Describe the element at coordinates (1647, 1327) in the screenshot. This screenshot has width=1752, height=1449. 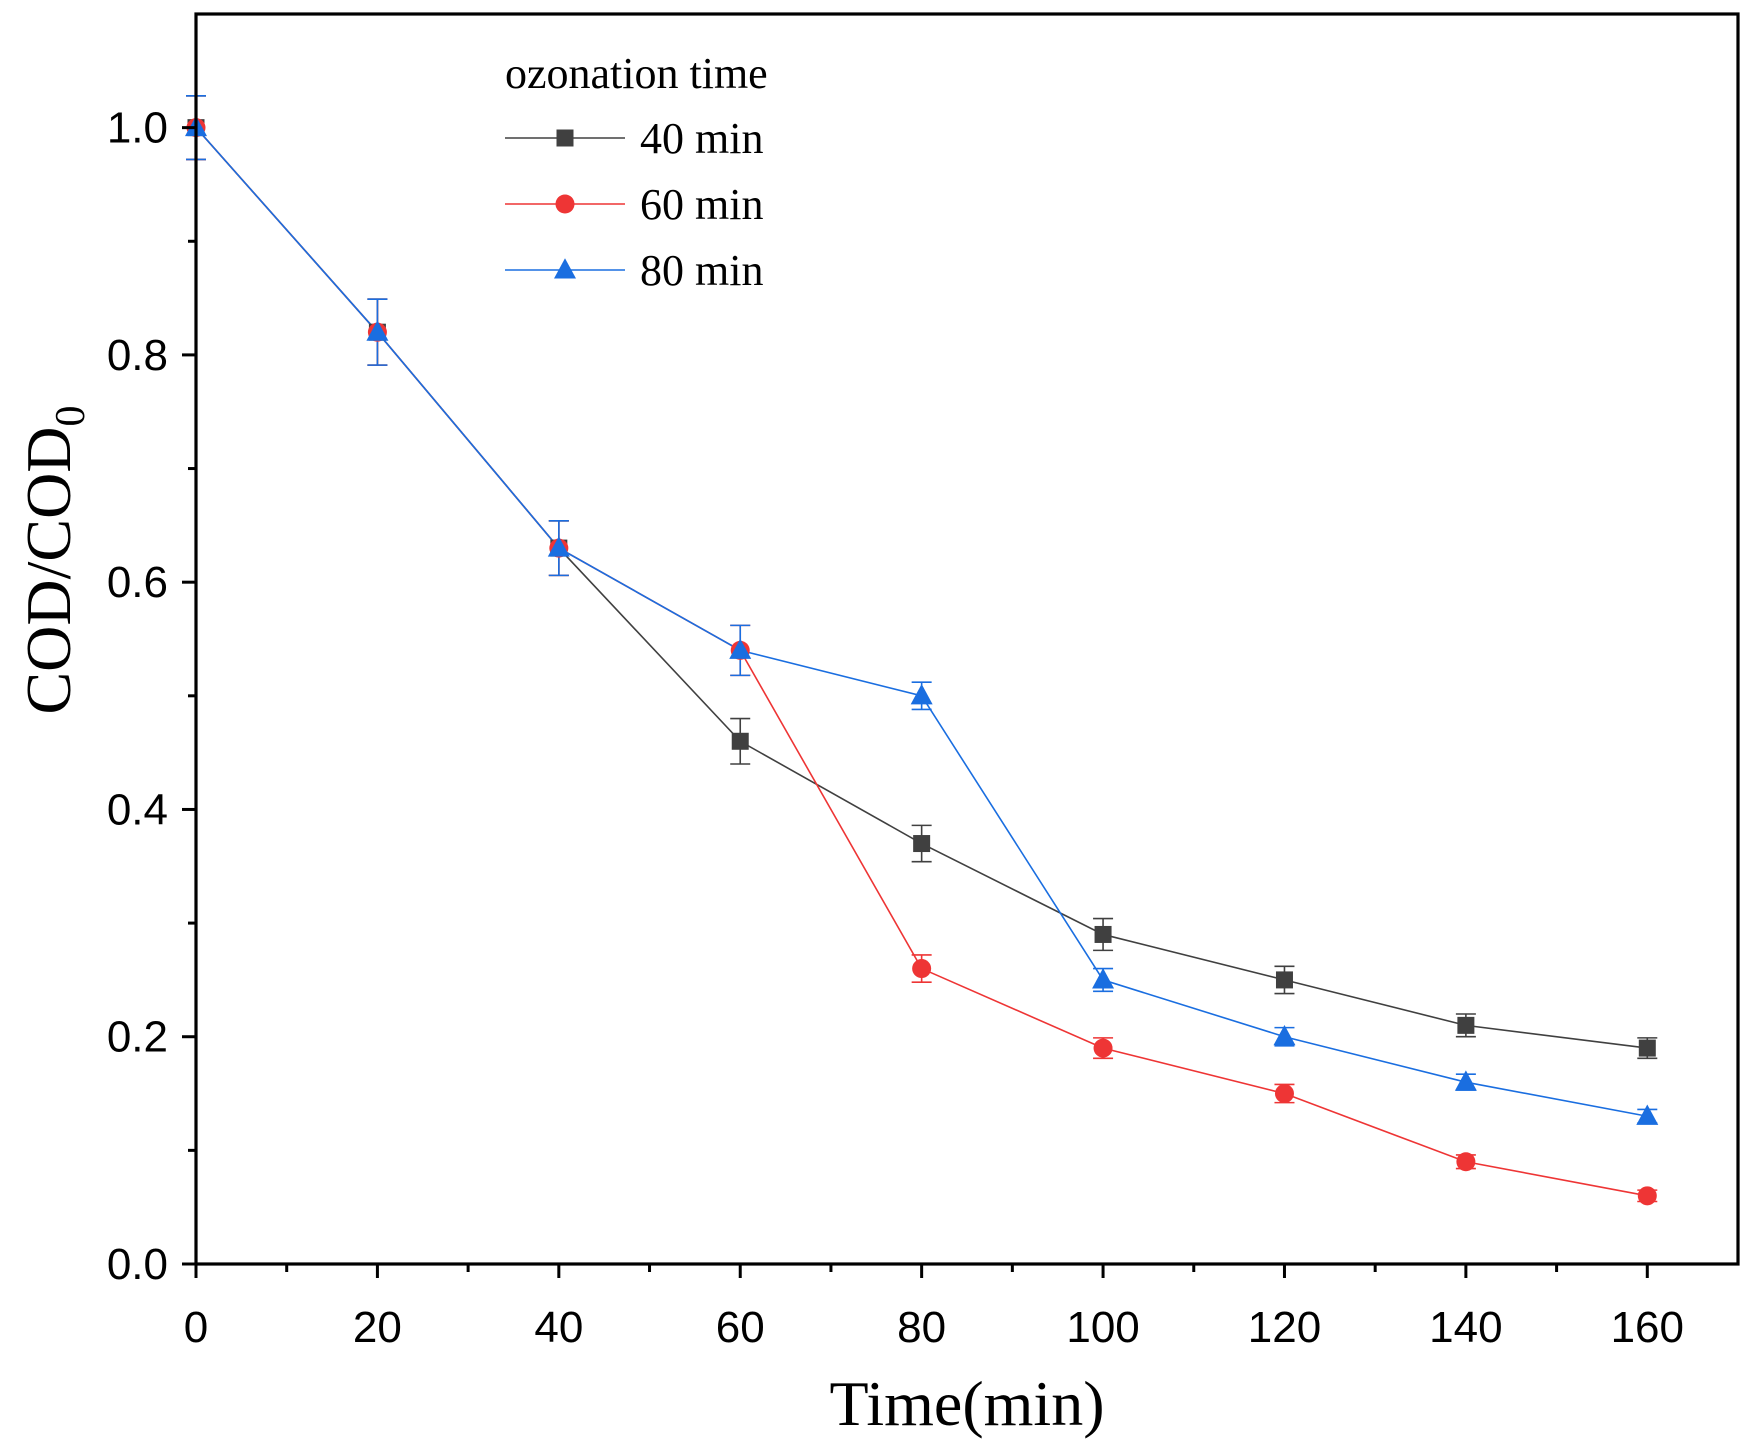
I see `x-tick-label: 160` at that location.